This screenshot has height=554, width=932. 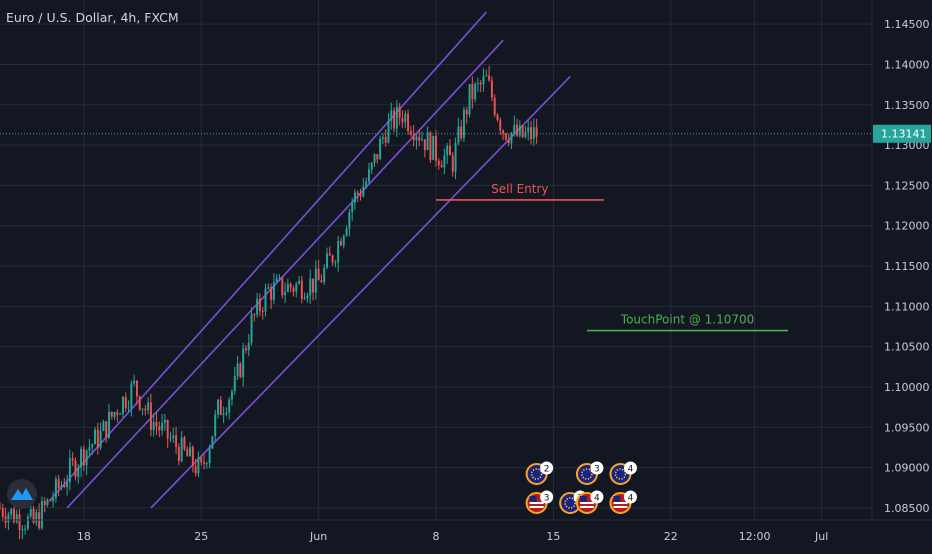 I want to click on time-tick-label: 8, so click(x=436, y=536).